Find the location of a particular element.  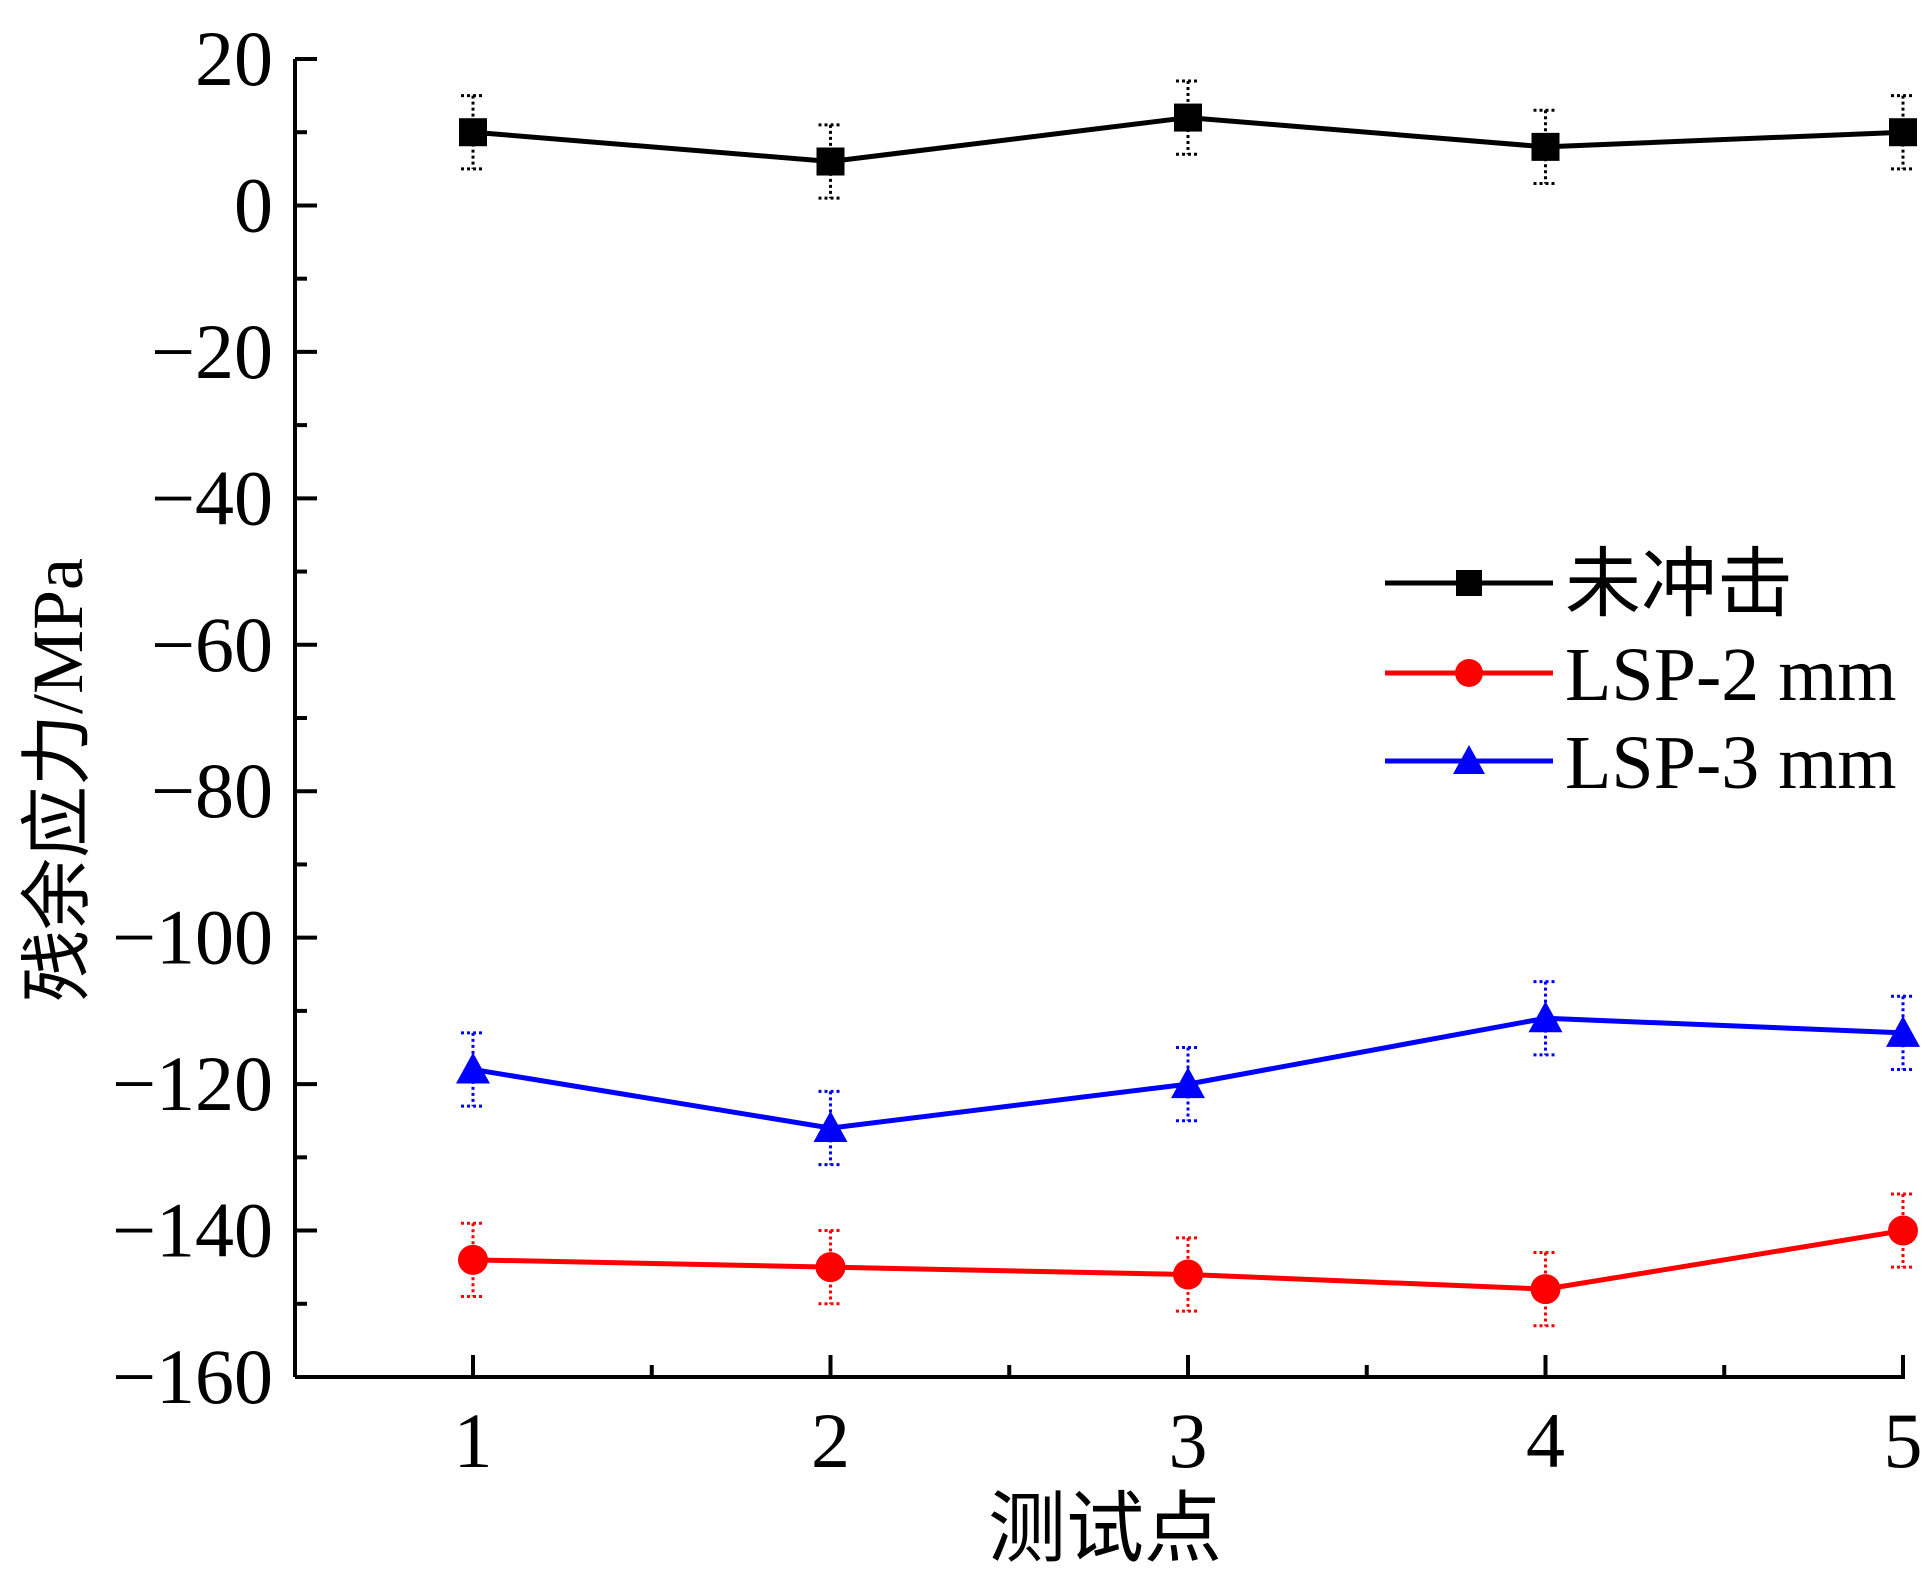

x-axis-label: 测试点 is located at coordinates (1105, 1528).